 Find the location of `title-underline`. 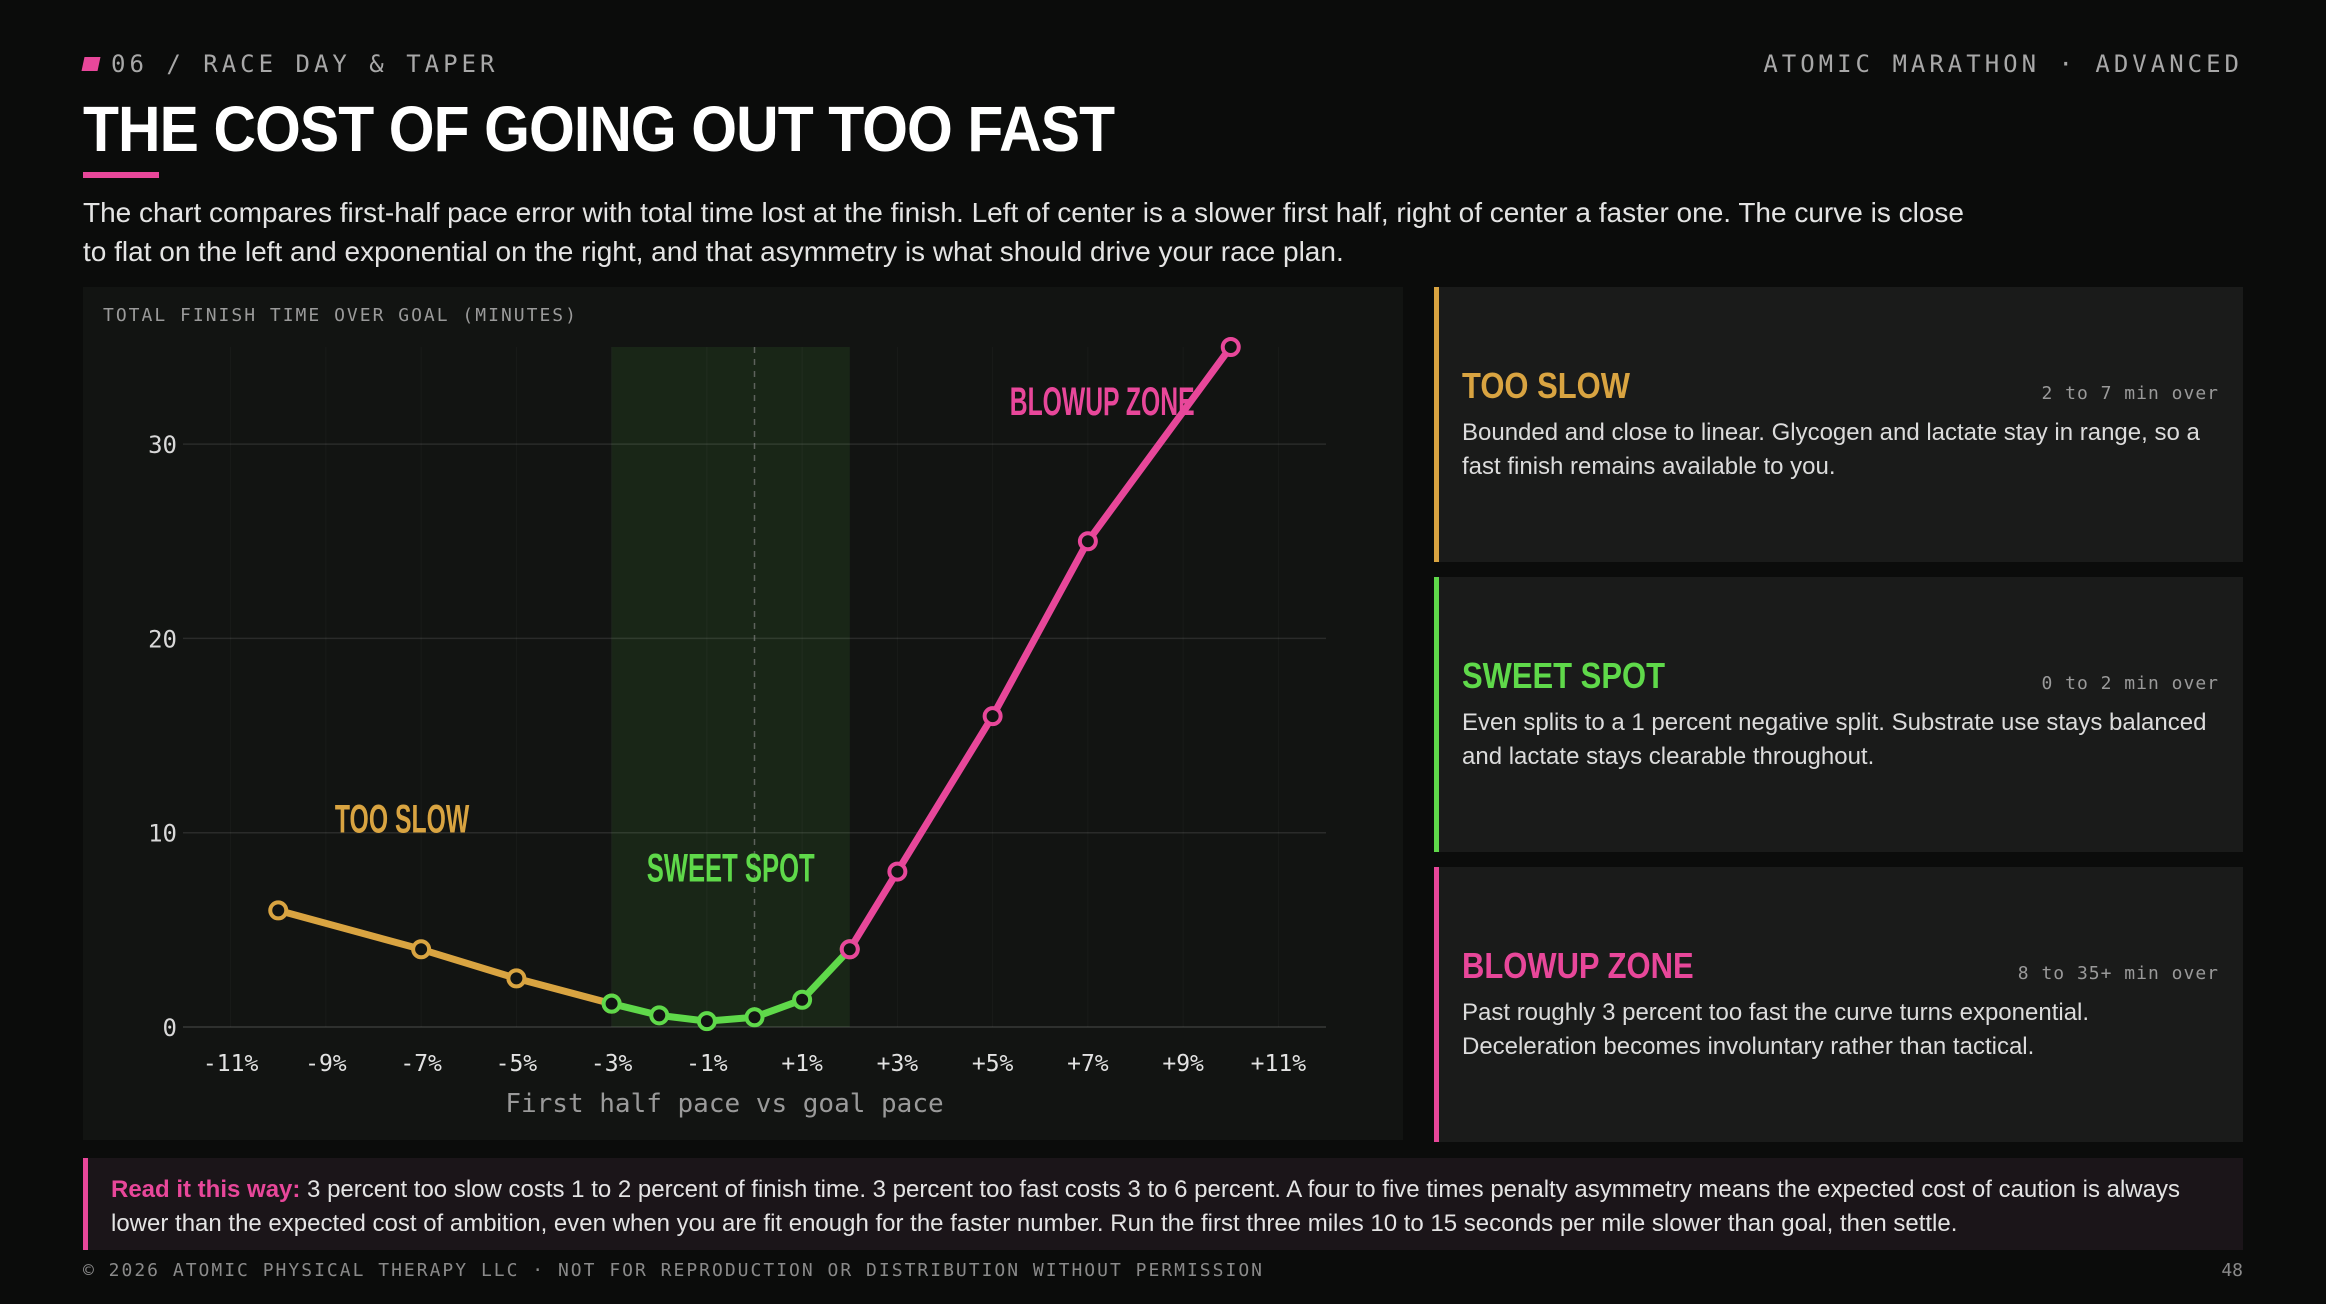

title-underline is located at coordinates (121, 175).